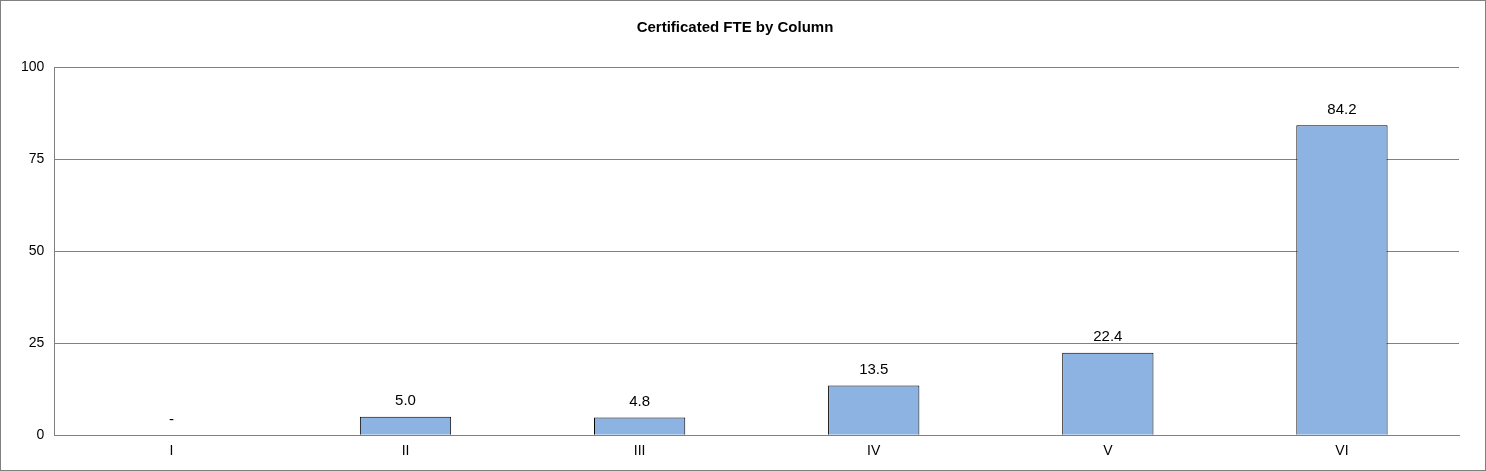  I want to click on x-tick-label: V, so click(1108, 450).